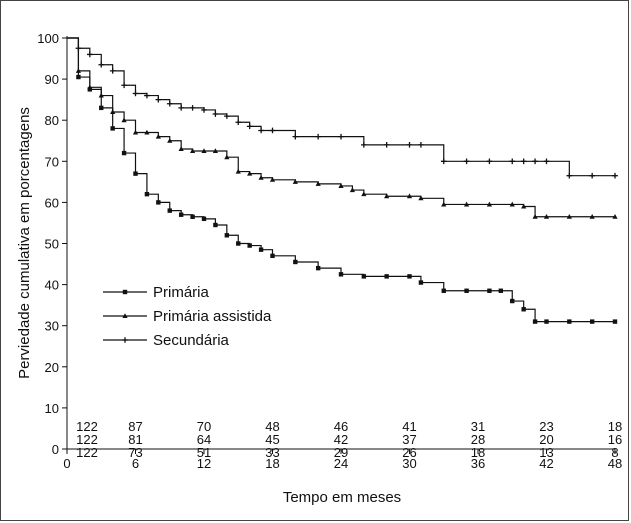 This screenshot has height=523, width=631. What do you see at coordinates (55, 449) in the screenshot?
I see `y-tick-label: 0` at bounding box center [55, 449].